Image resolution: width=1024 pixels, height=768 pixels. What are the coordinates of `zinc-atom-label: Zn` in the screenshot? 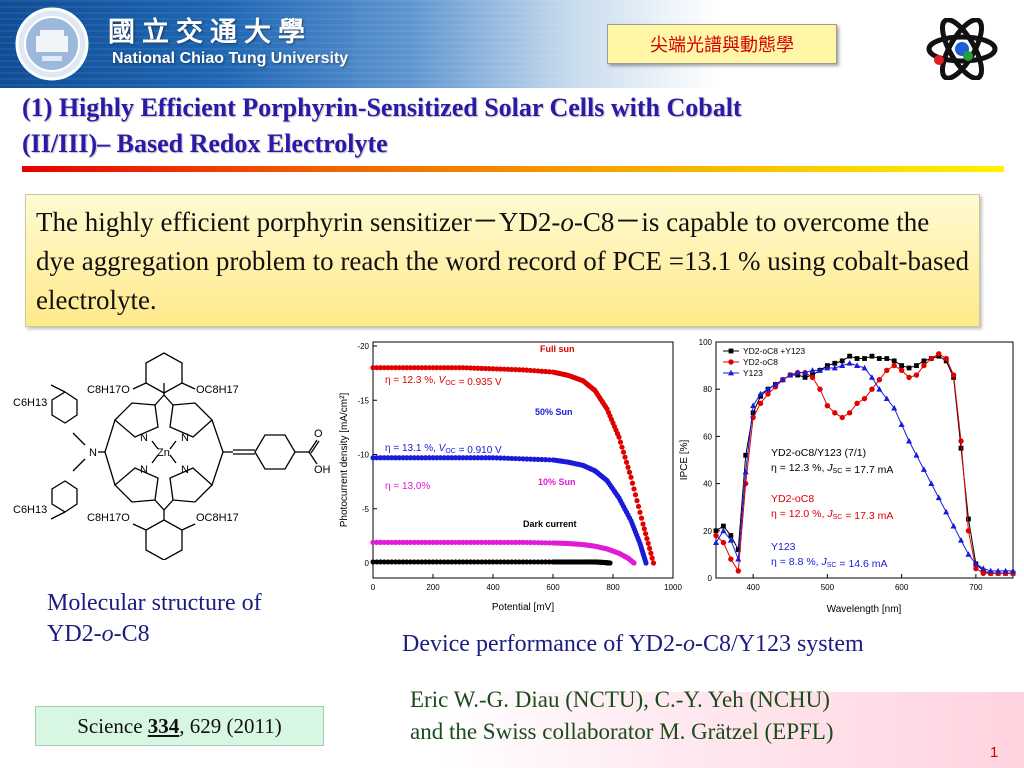 It's located at (163, 453).